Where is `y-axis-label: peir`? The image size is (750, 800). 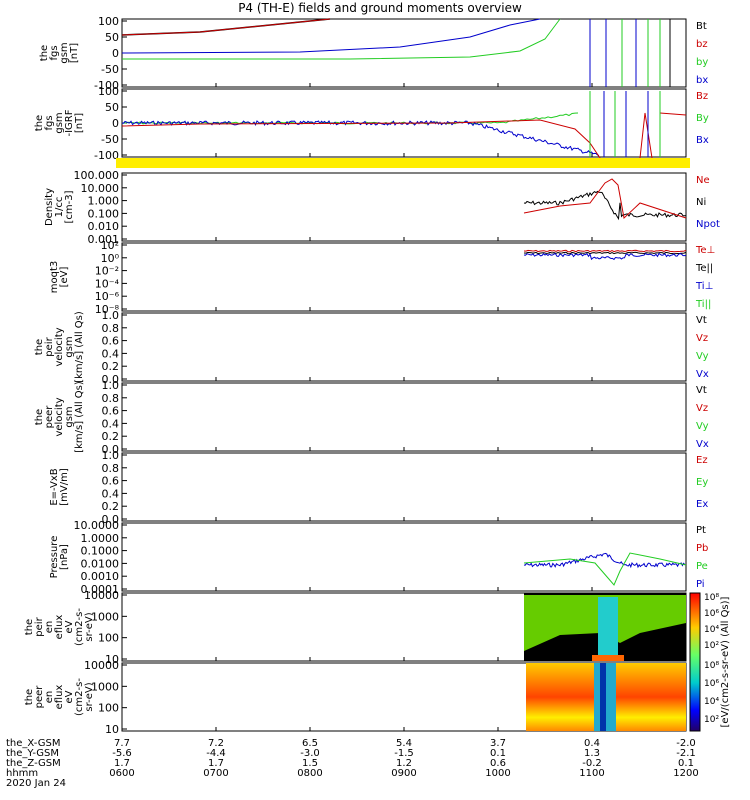 y-axis-label: peir is located at coordinates (39, 626).